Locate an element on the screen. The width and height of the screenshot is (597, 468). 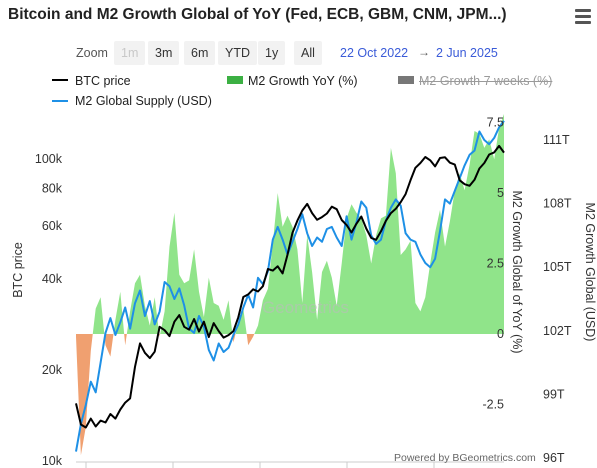
zoom-1m-button: 1m is located at coordinates (130, 53).